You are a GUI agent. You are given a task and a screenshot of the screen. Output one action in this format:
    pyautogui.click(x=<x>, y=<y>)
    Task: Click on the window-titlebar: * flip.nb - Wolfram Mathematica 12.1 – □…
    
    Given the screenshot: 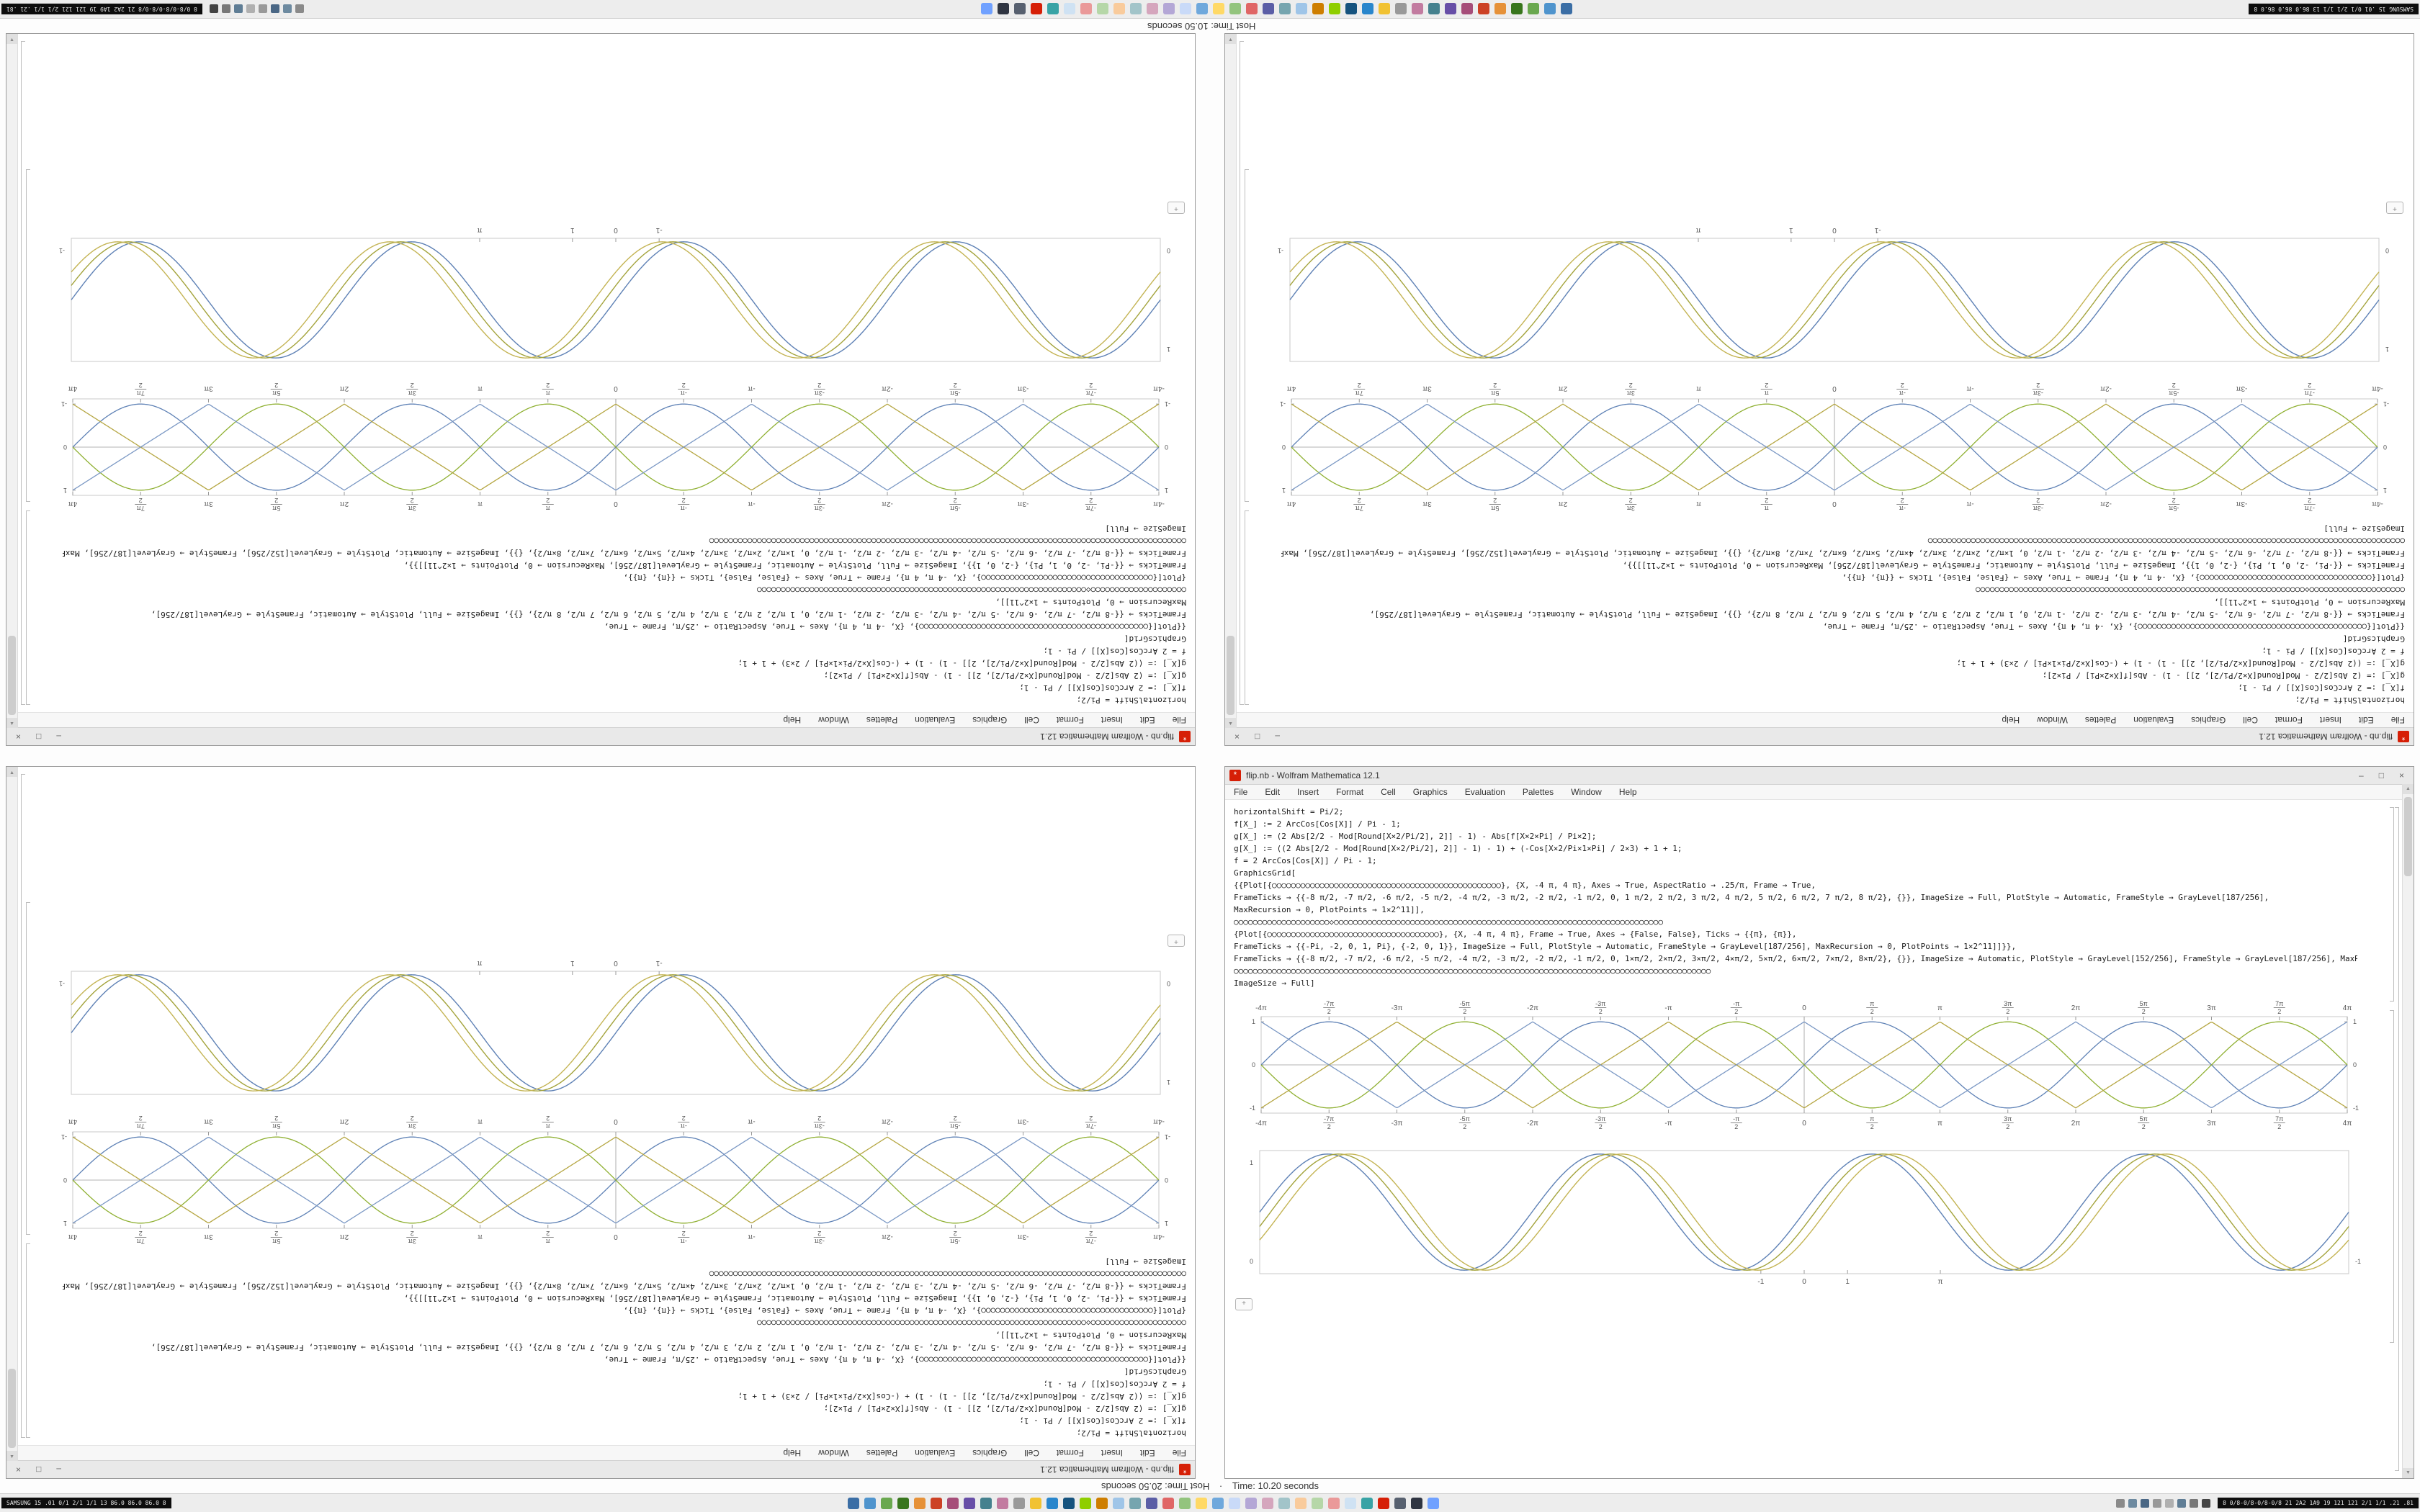 What is the action you would take?
    pyautogui.click(x=600, y=736)
    